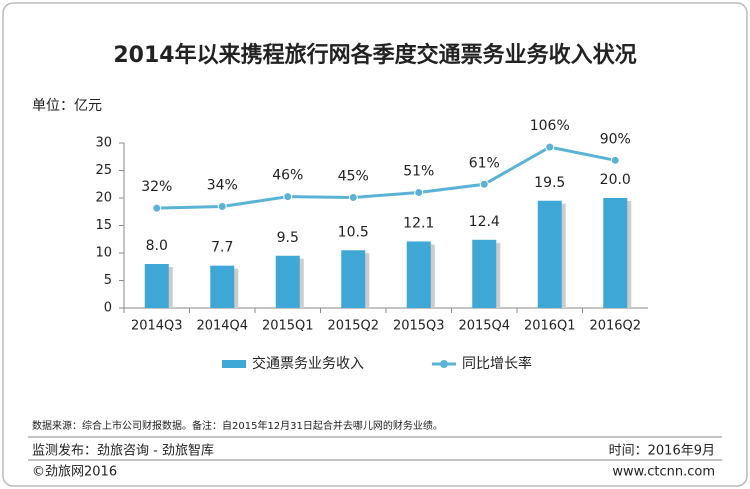 The height and width of the screenshot is (489, 750). I want to click on bar-value-label: 7.7, so click(222, 248).